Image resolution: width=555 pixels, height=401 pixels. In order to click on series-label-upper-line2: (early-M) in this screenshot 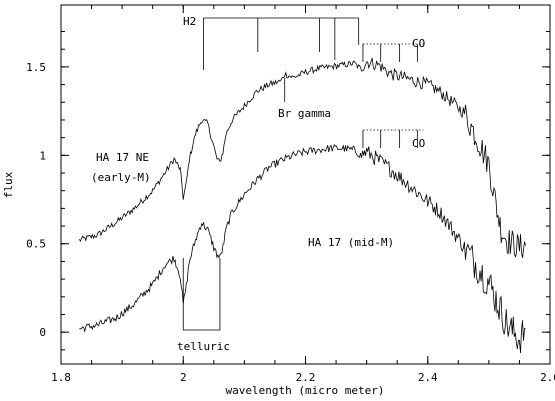, I will do `click(121, 177)`.